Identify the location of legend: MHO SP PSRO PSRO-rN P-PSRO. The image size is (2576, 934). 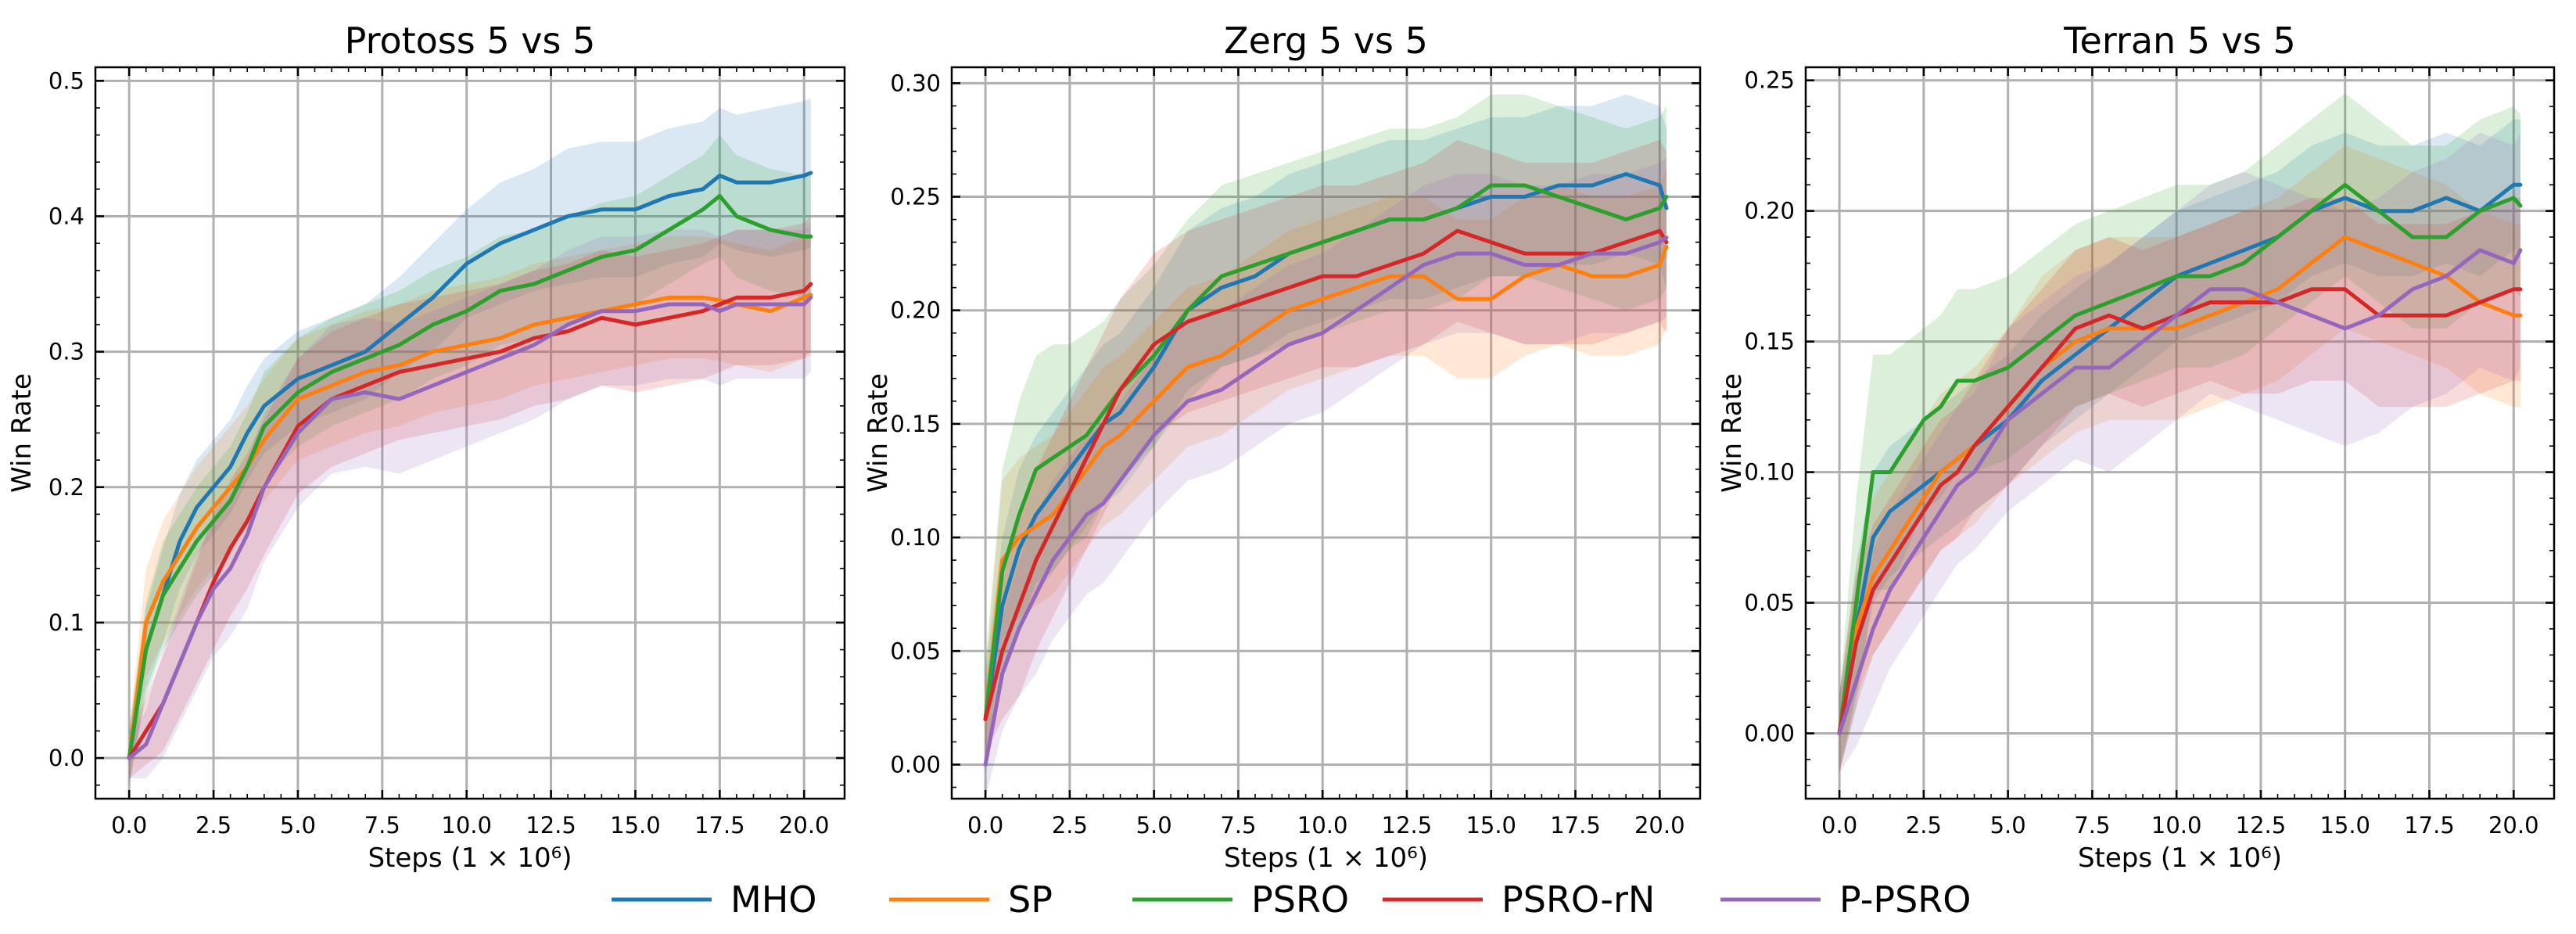
(1291, 899).